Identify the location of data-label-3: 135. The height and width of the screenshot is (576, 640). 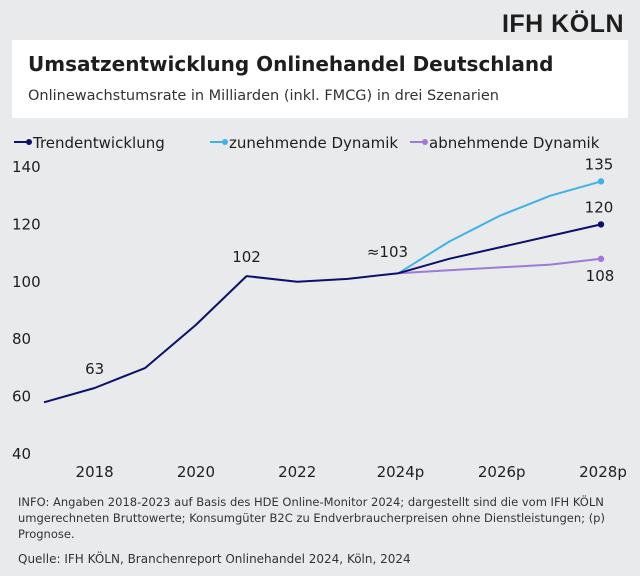
(599, 164).